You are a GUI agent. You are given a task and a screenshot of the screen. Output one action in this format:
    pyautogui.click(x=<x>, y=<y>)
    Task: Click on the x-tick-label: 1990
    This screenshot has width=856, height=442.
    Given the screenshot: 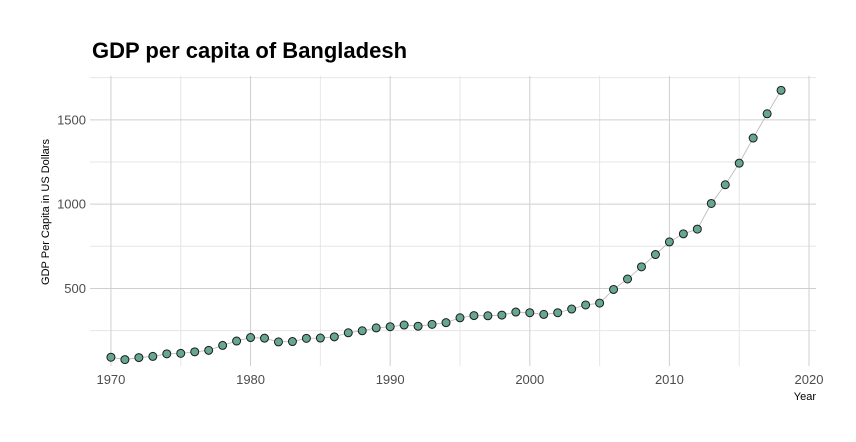 What is the action you would take?
    pyautogui.click(x=390, y=379)
    